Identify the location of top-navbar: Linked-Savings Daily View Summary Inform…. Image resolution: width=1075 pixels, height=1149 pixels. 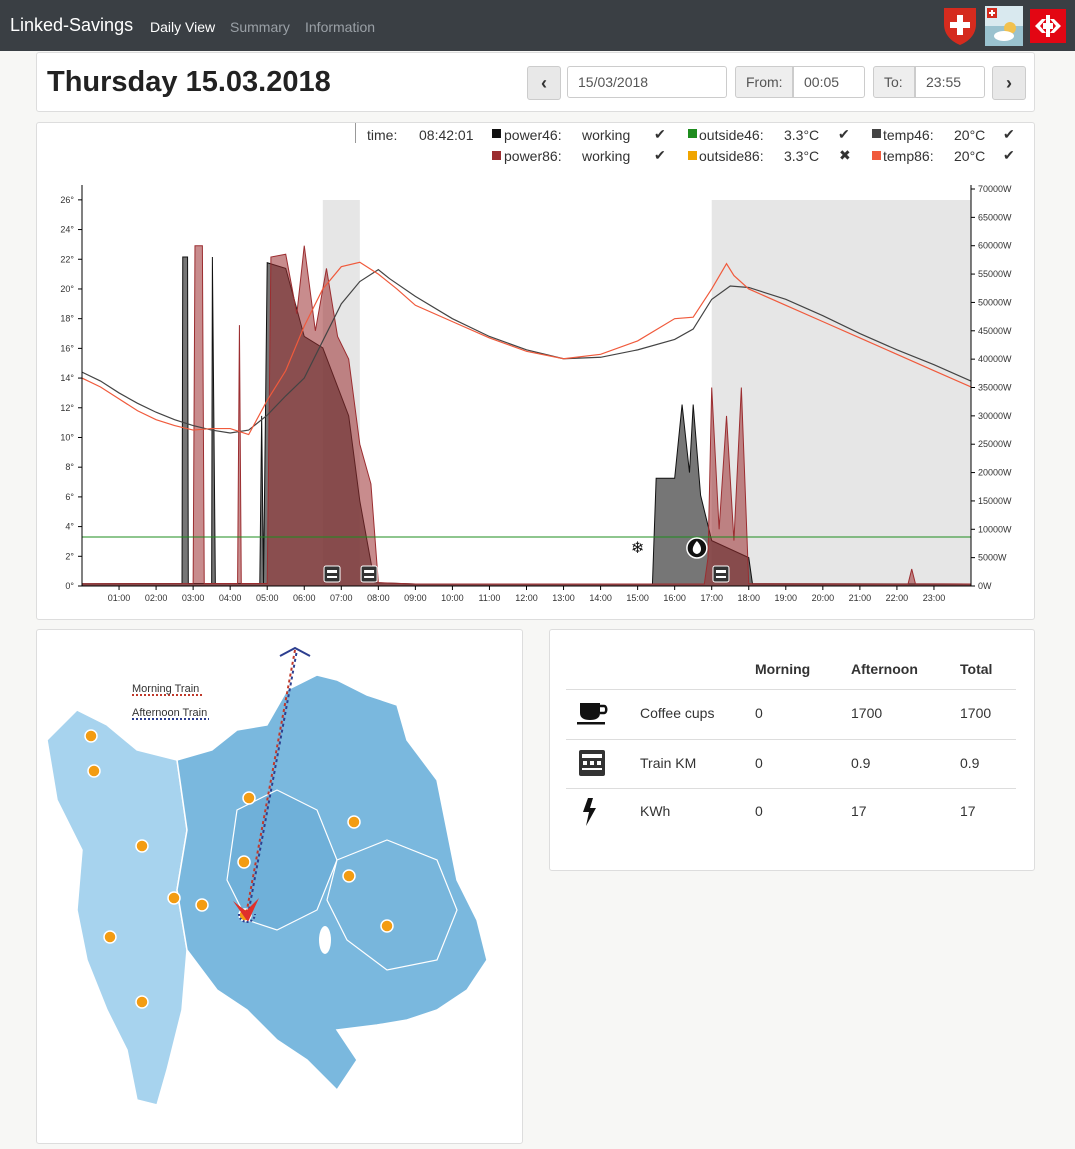
(537, 25).